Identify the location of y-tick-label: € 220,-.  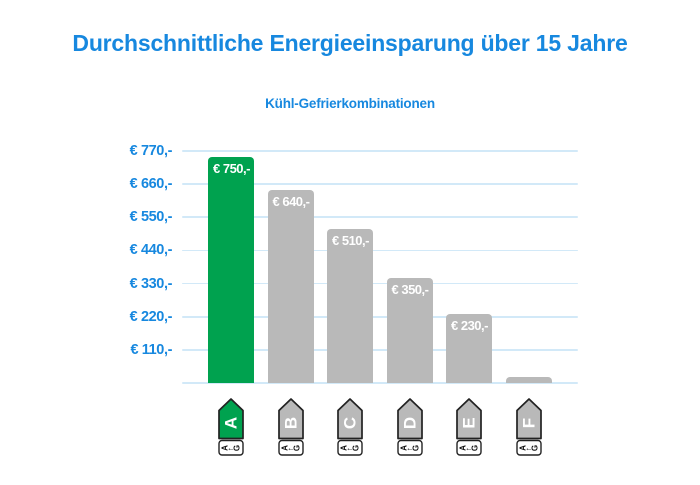
(151, 316).